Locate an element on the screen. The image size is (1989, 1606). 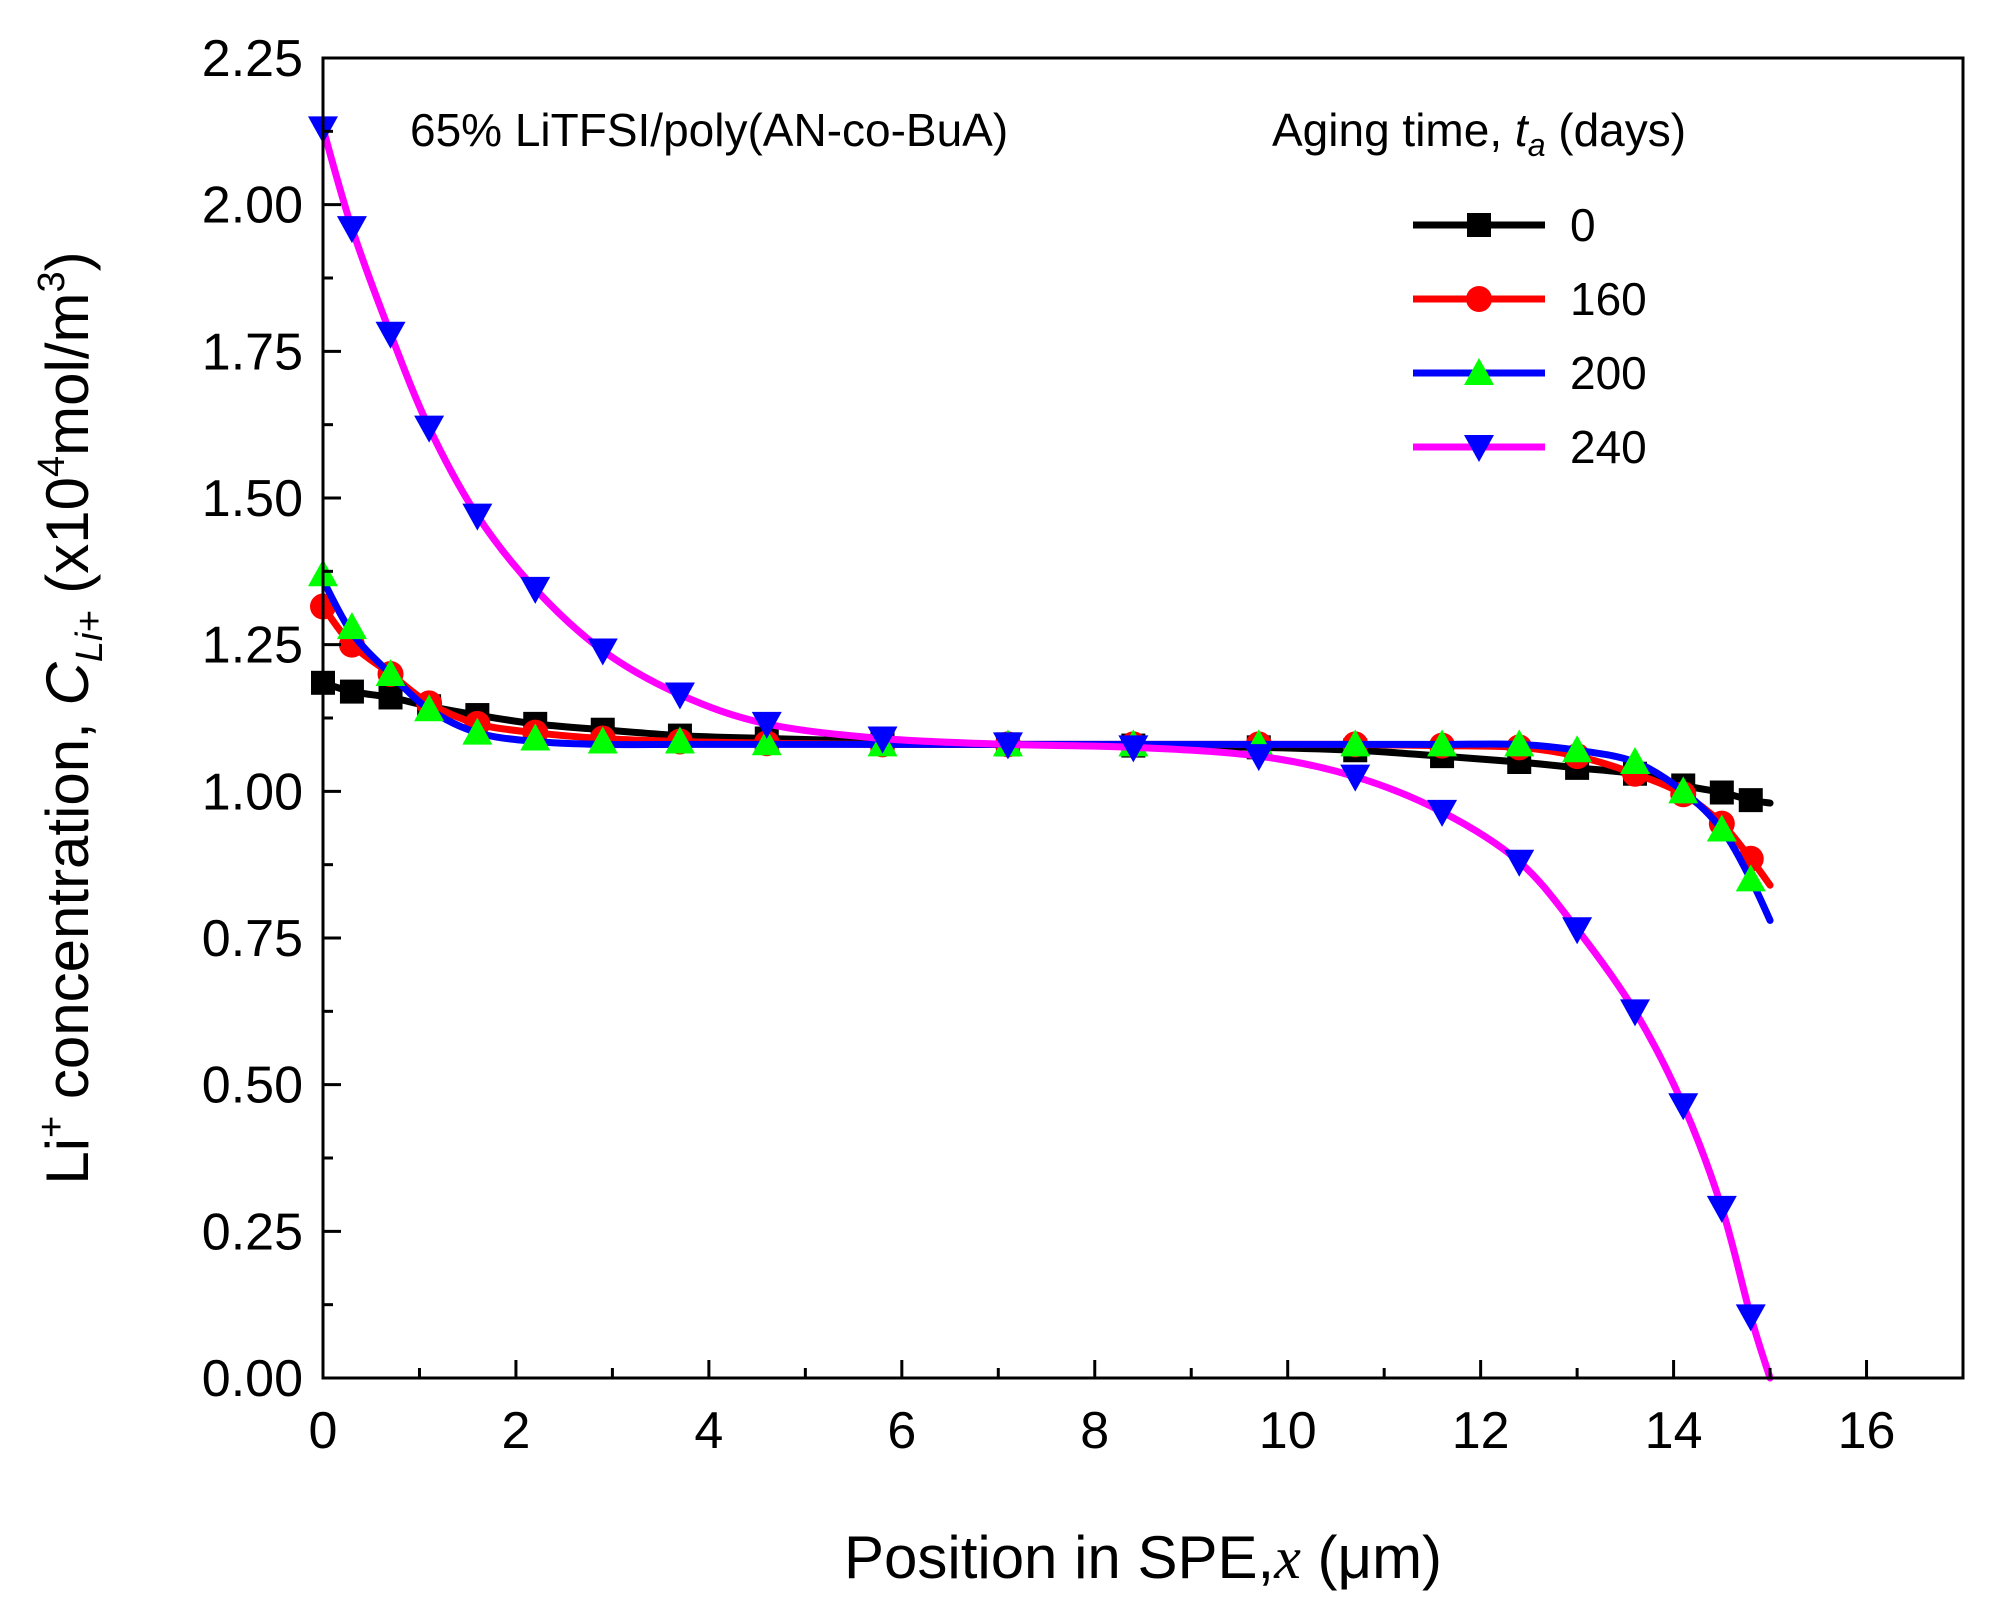
x-tick-label: 16 is located at coordinates (1867, 1431).